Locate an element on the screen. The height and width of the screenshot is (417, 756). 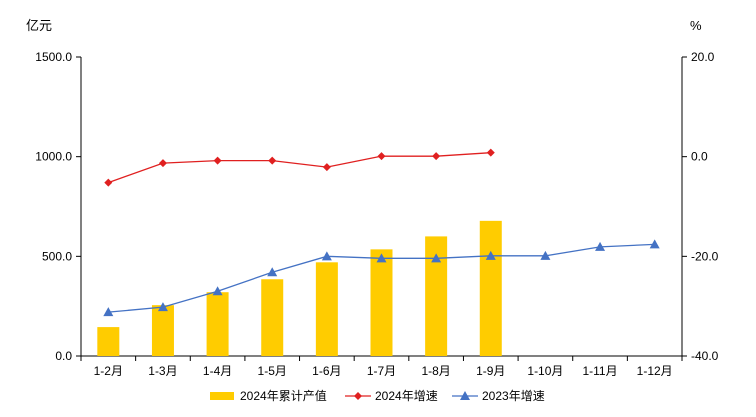
x-tick-label: 1-3月 is located at coordinates (162, 371).